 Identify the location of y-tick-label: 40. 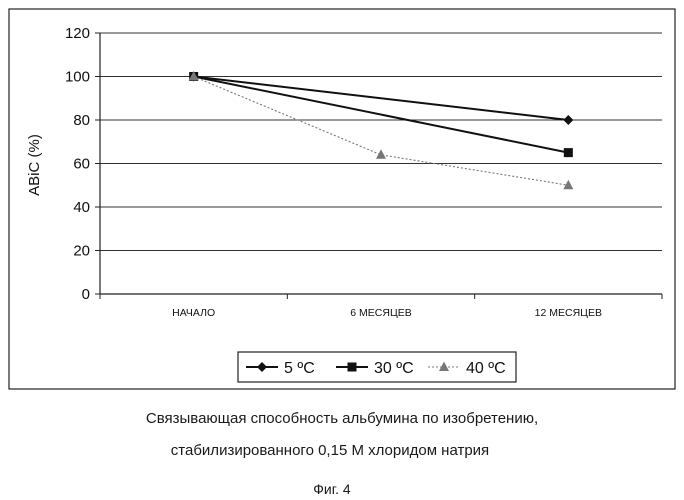
(81, 207).